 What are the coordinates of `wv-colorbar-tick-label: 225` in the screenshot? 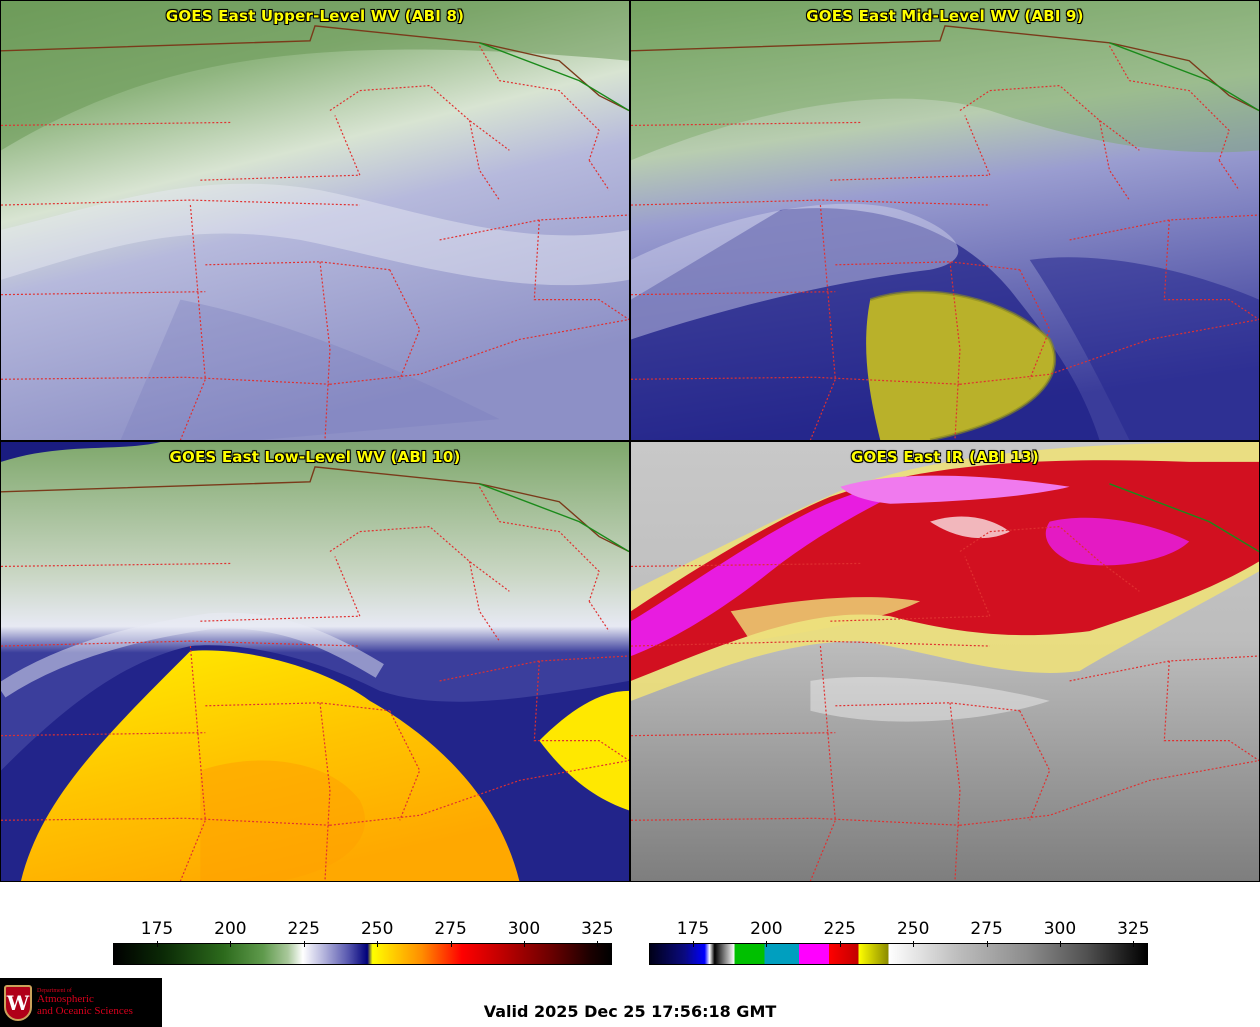 It's located at (304, 929).